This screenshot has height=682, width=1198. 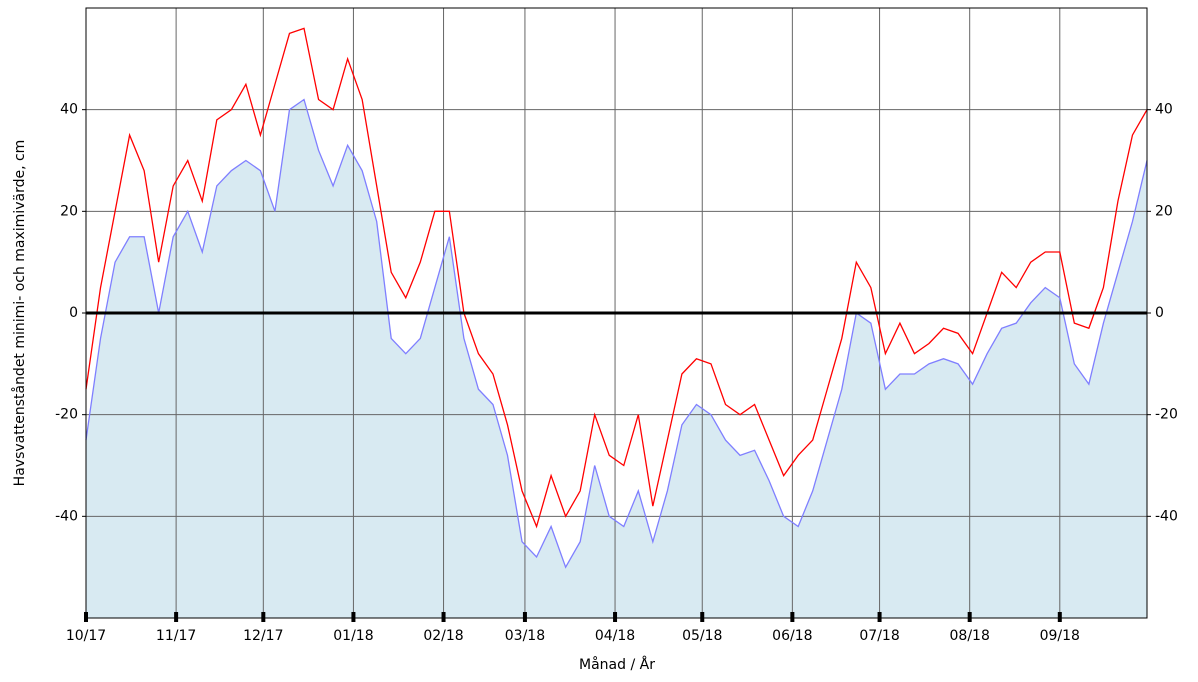 What do you see at coordinates (615, 636) in the screenshot?
I see `x-tick-label: 04/18` at bounding box center [615, 636].